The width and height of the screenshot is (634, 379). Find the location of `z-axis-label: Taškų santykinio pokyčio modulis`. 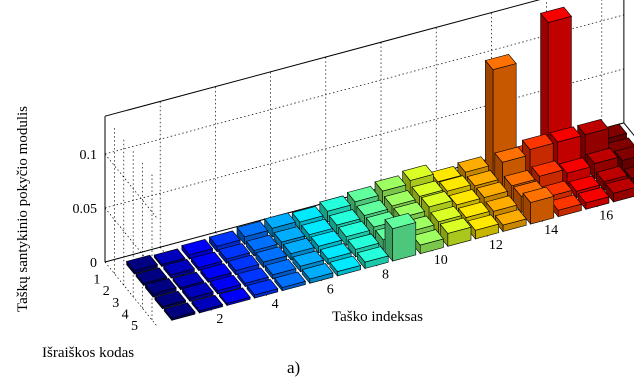

z-axis-label: Taškų santykinio pokyčio modulis is located at coordinates (23, 209).